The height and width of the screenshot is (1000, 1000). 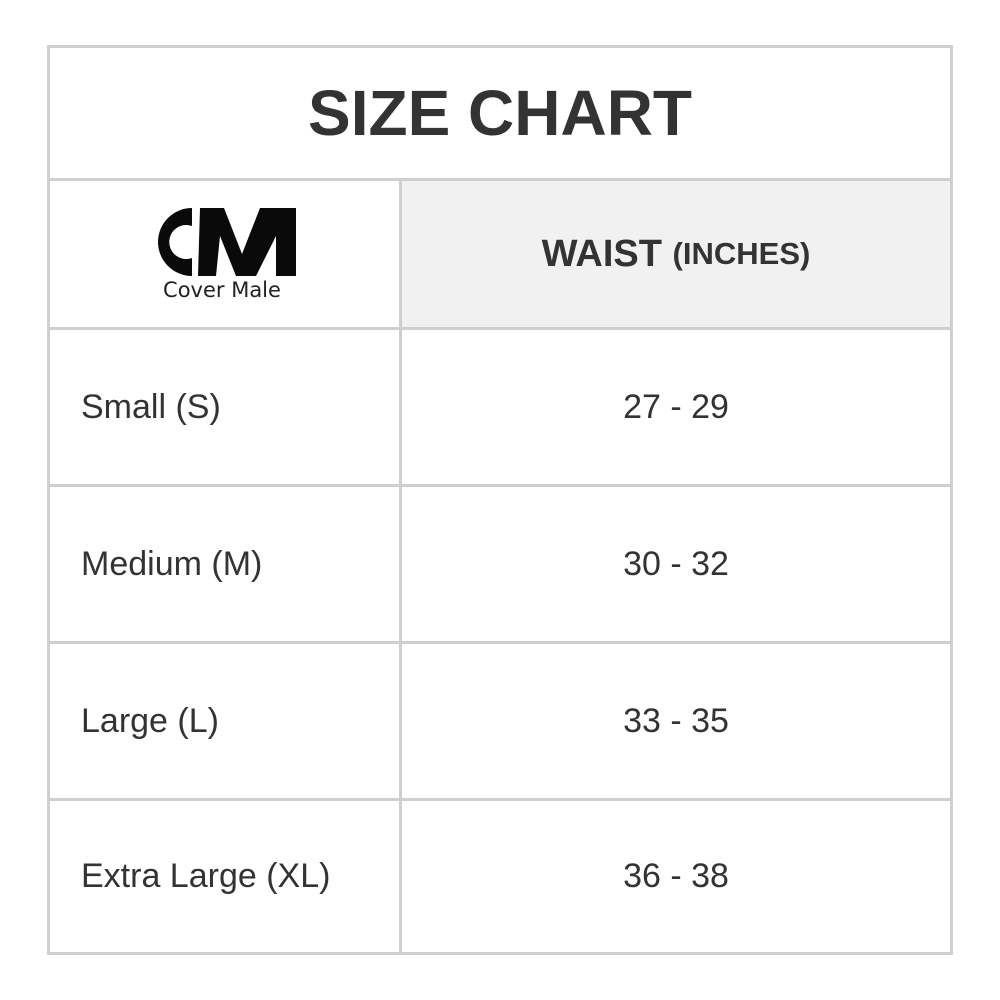 I want to click on size-label: Large (L), so click(x=150, y=720).